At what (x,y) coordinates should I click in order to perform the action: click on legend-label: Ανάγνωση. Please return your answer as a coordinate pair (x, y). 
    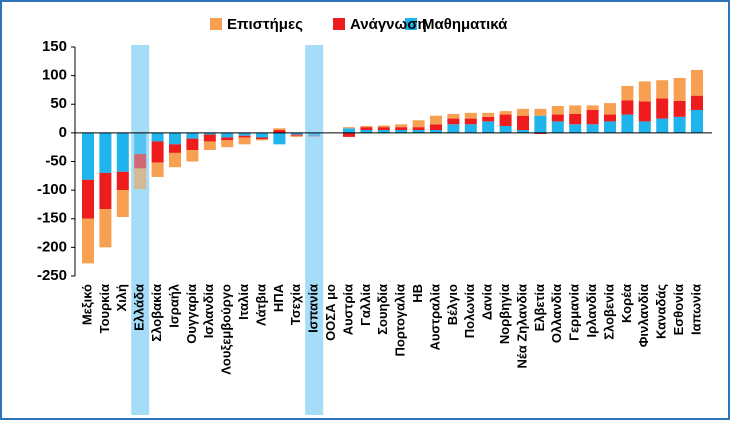
    Looking at the image, I should click on (388, 24).